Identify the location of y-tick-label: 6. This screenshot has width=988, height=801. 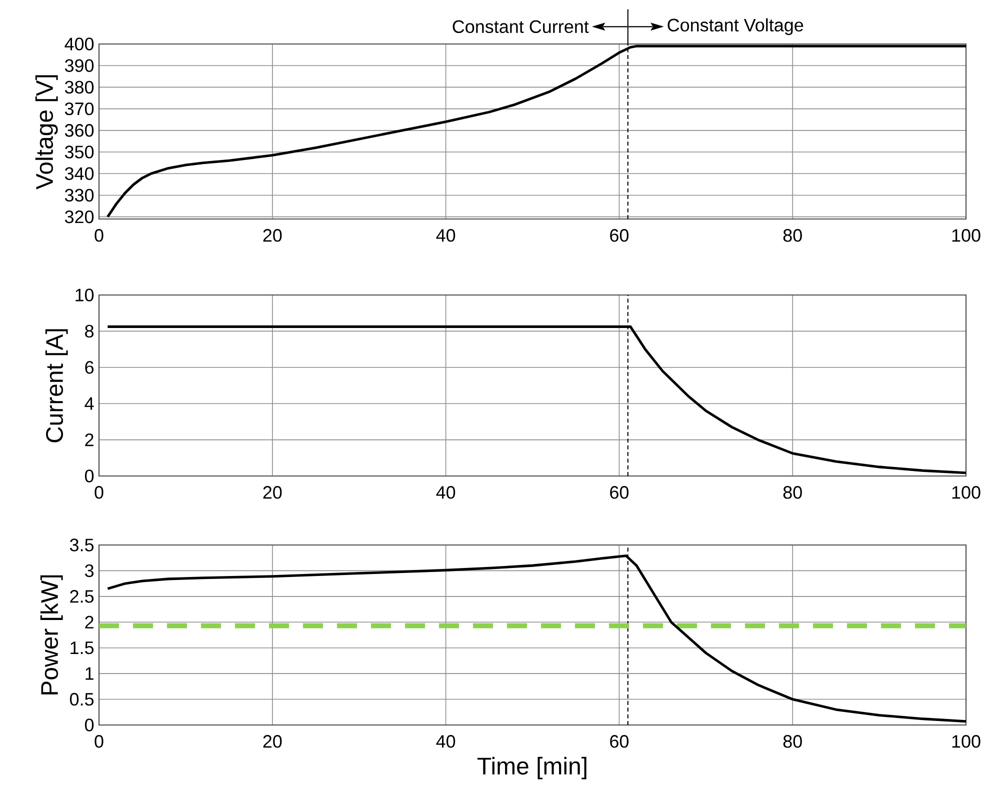
(89, 367).